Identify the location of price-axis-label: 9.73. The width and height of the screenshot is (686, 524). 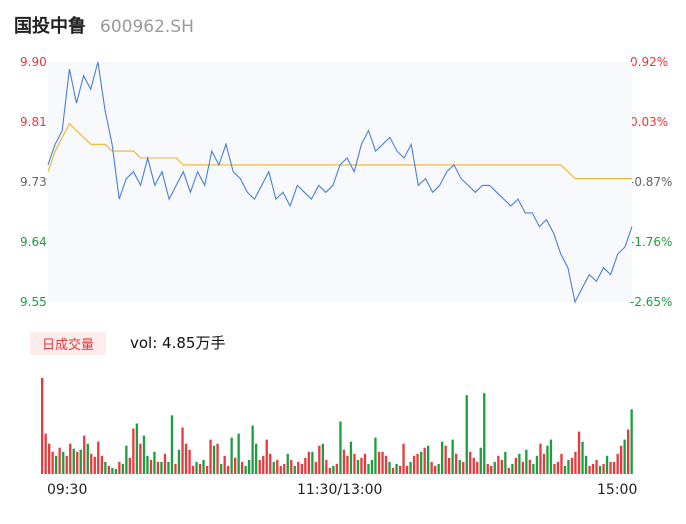
(33, 182).